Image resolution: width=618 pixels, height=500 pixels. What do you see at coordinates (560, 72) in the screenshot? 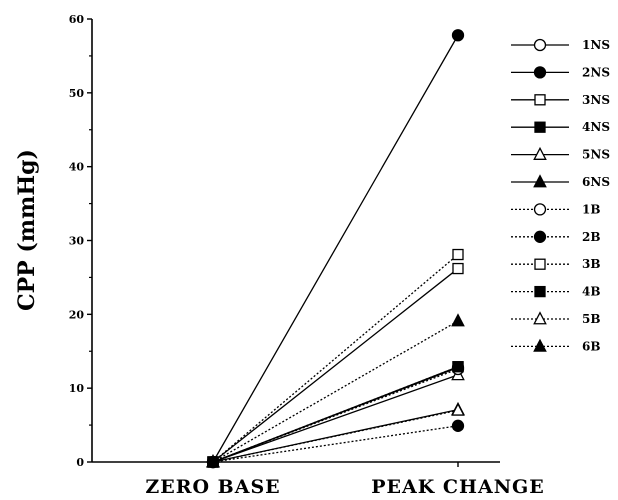
I see `legend-entry-2NS: 2NS` at bounding box center [560, 72].